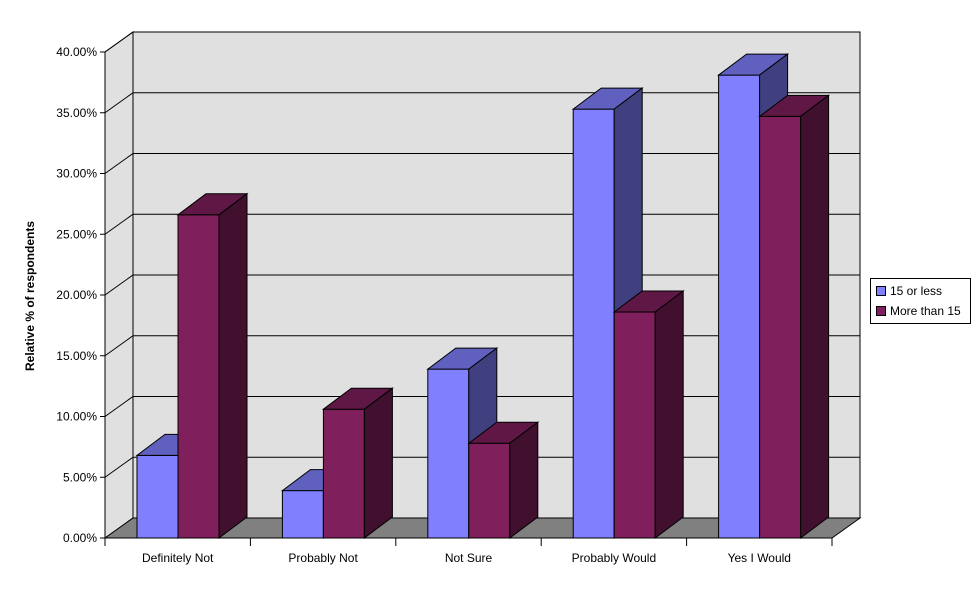  I want to click on legend-label-15-or-less: 15 or less, so click(916, 291).